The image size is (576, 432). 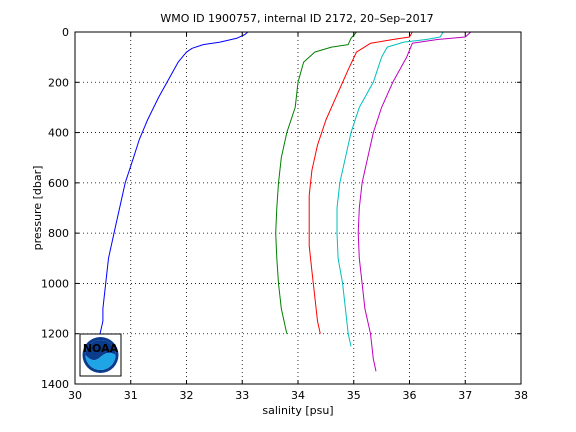 What do you see at coordinates (354, 395) in the screenshot?
I see `x-tick-label: 35` at bounding box center [354, 395].